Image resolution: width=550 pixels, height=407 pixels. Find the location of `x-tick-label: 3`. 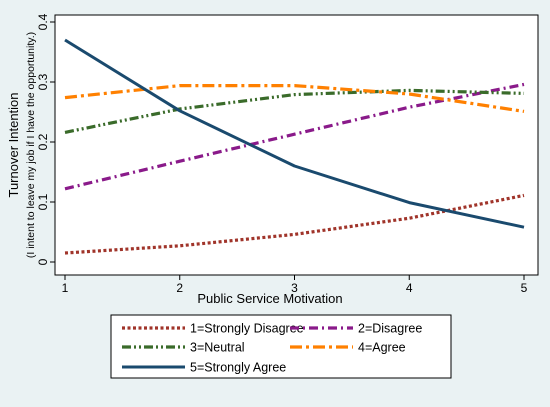

x-tick-label: 3 is located at coordinates (294, 288).